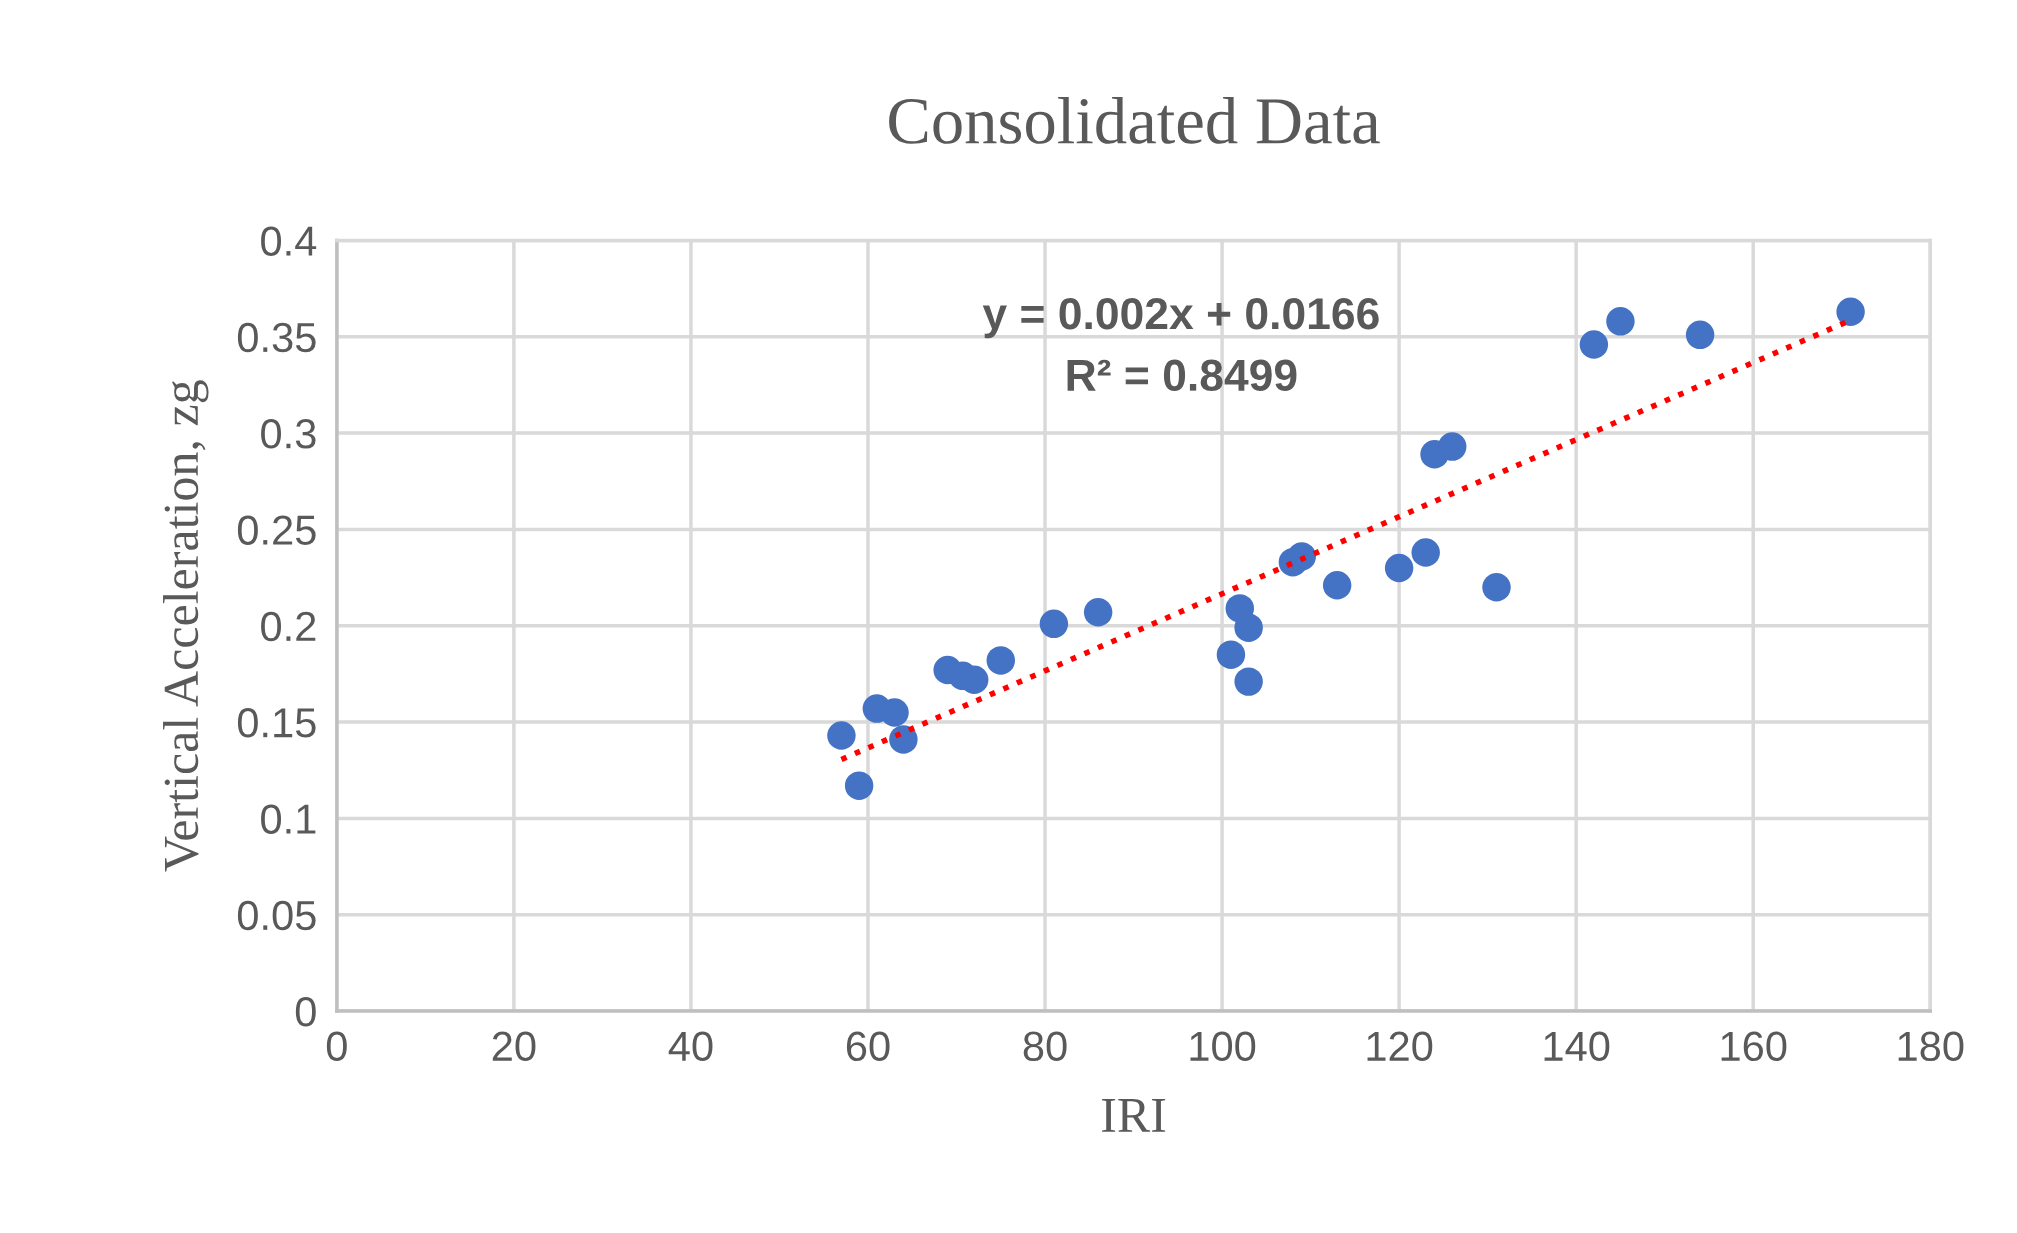 Image resolution: width=2017 pixels, height=1233 pixels. What do you see at coordinates (276, 530) in the screenshot?
I see `y-tick-label: 0.25` at bounding box center [276, 530].